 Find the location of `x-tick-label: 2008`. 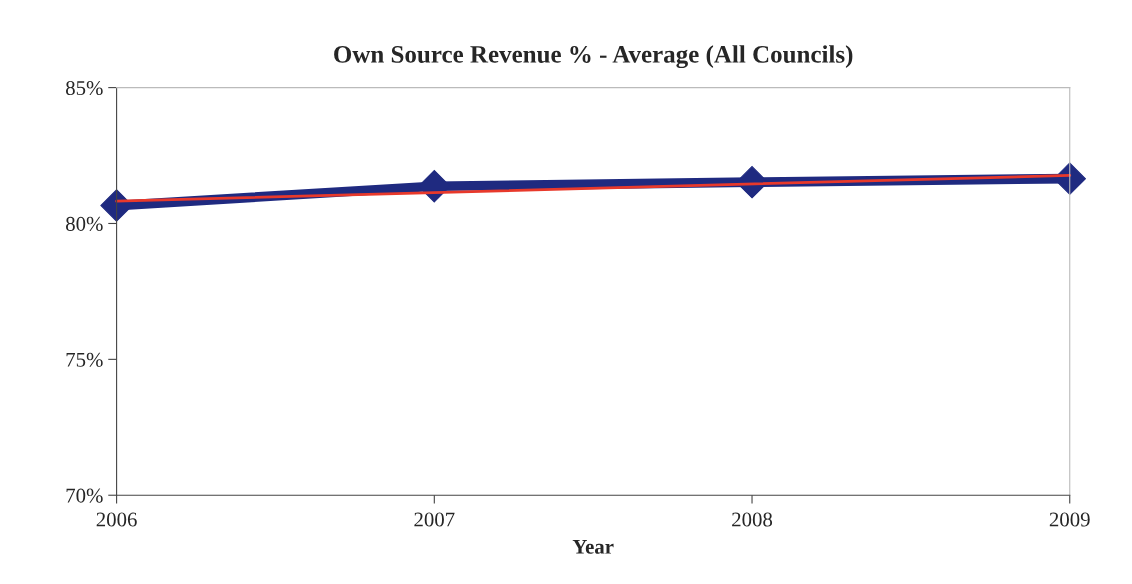

x-tick-label: 2008 is located at coordinates (752, 519).